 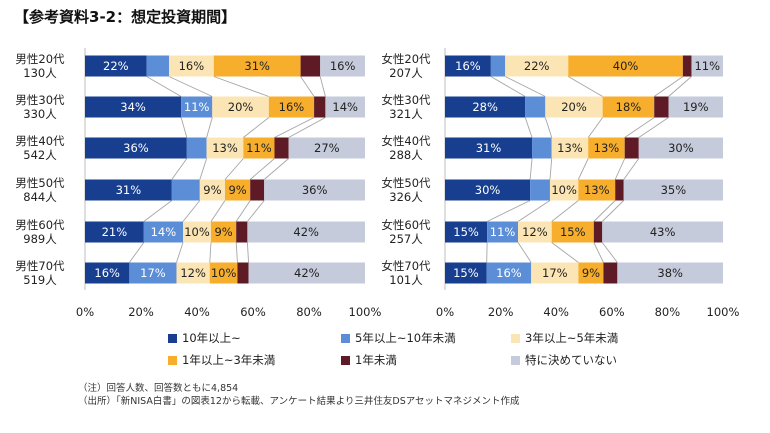 I want to click on category-label: 女性40代, so click(x=406, y=141).